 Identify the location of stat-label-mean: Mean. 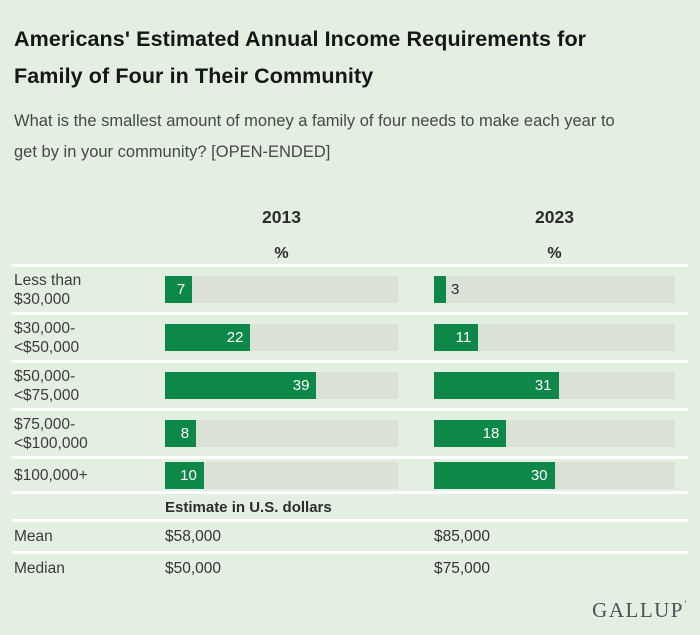
(33, 536).